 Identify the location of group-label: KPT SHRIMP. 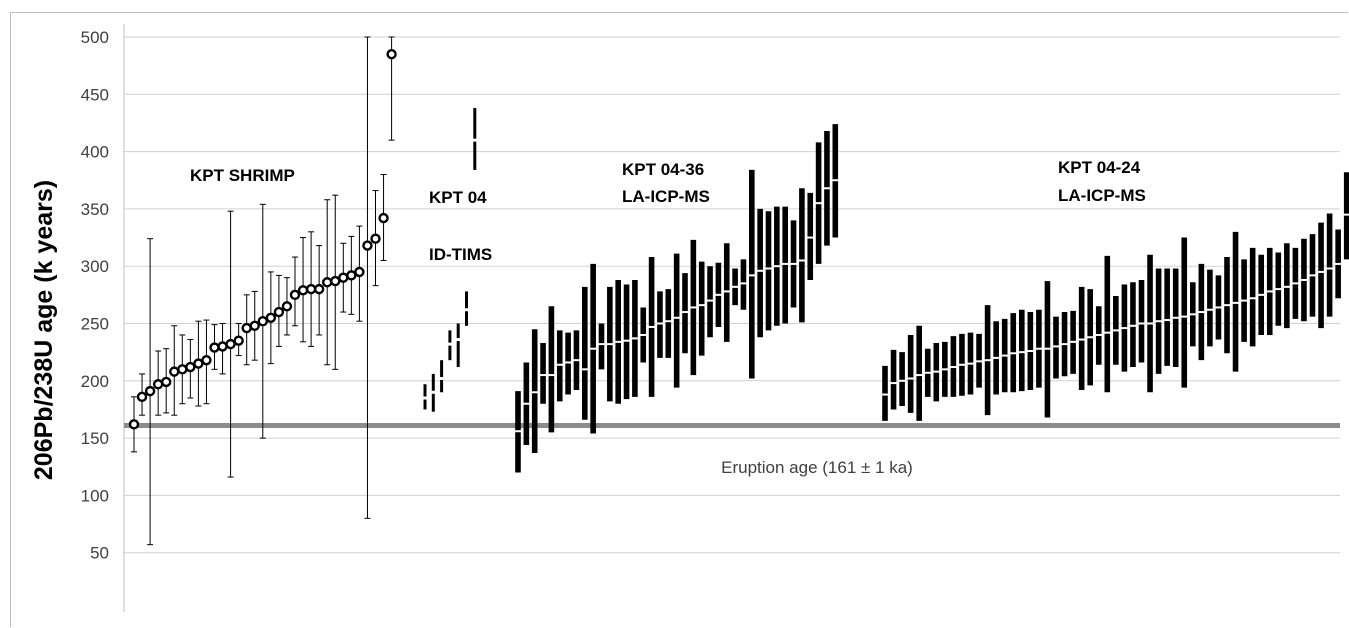
(242, 175).